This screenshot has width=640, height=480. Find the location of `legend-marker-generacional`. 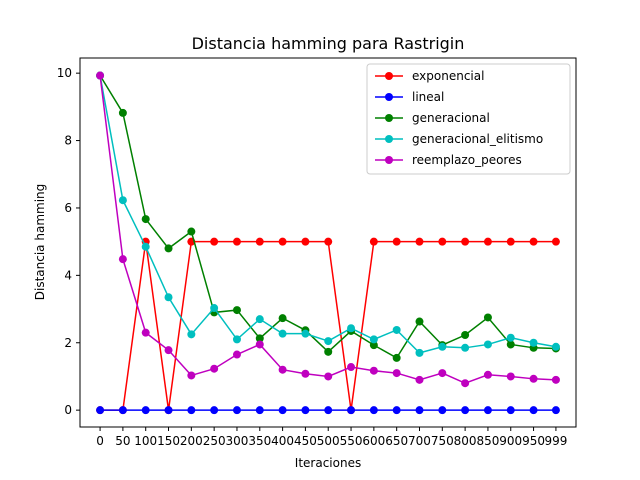

legend-marker-generacional is located at coordinates (389, 118).